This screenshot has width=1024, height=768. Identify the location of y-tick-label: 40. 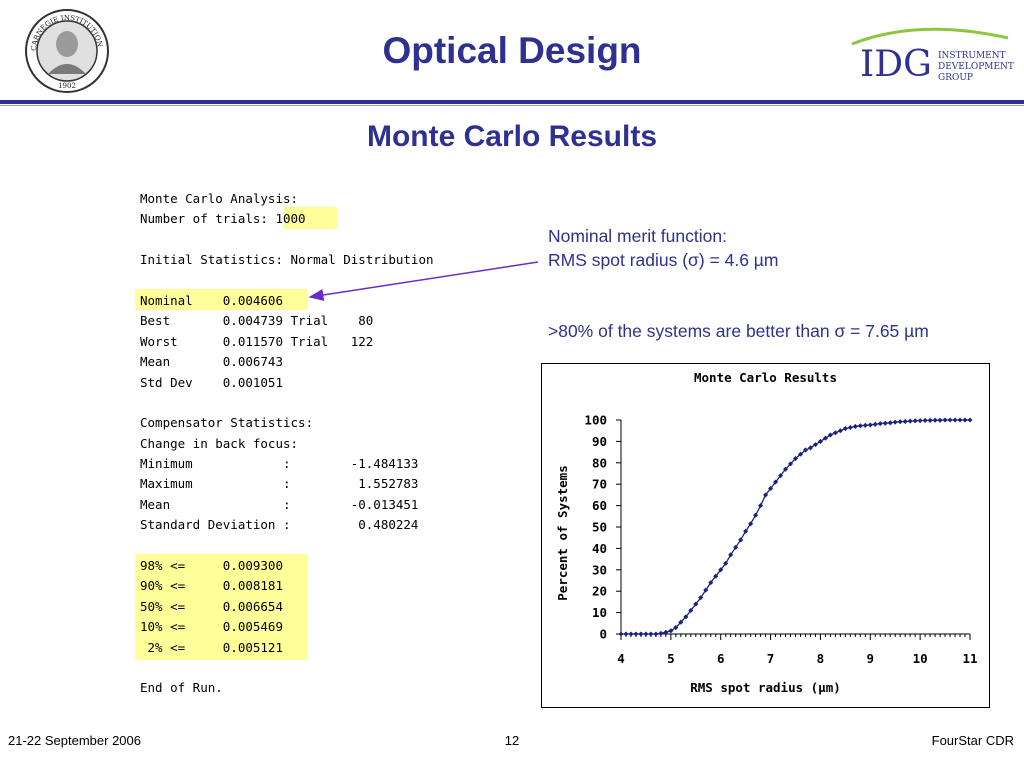
(599, 548).